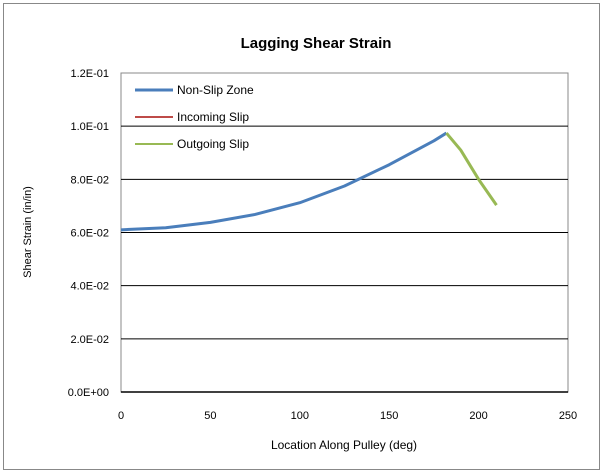  Describe the element at coordinates (215, 90) in the screenshot. I see `legend-label: Non-Slip Zone` at that location.